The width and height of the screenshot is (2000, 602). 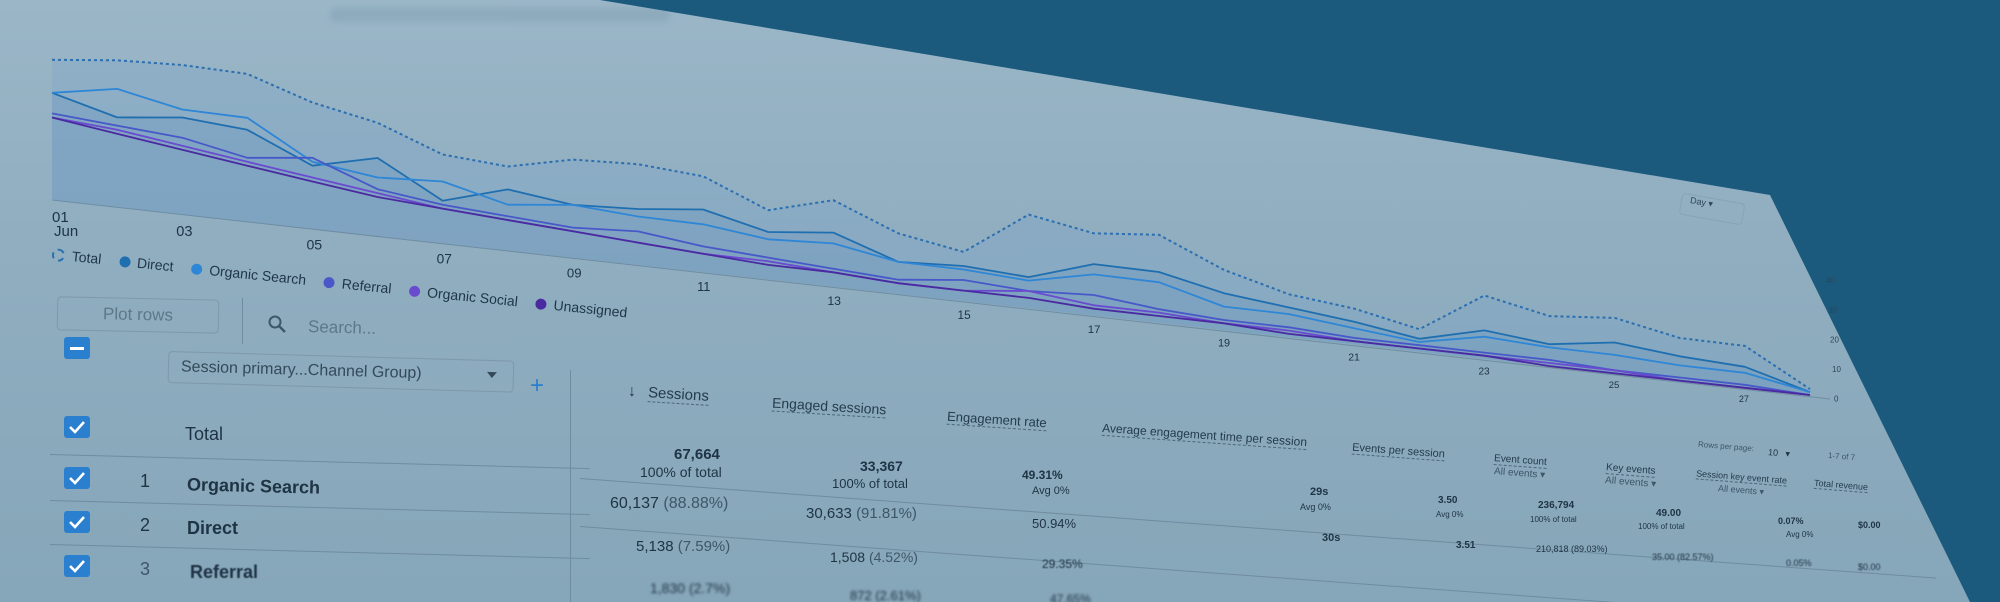 What do you see at coordinates (1834, 339) in the screenshot?
I see `y-tick-label: 20` at bounding box center [1834, 339].